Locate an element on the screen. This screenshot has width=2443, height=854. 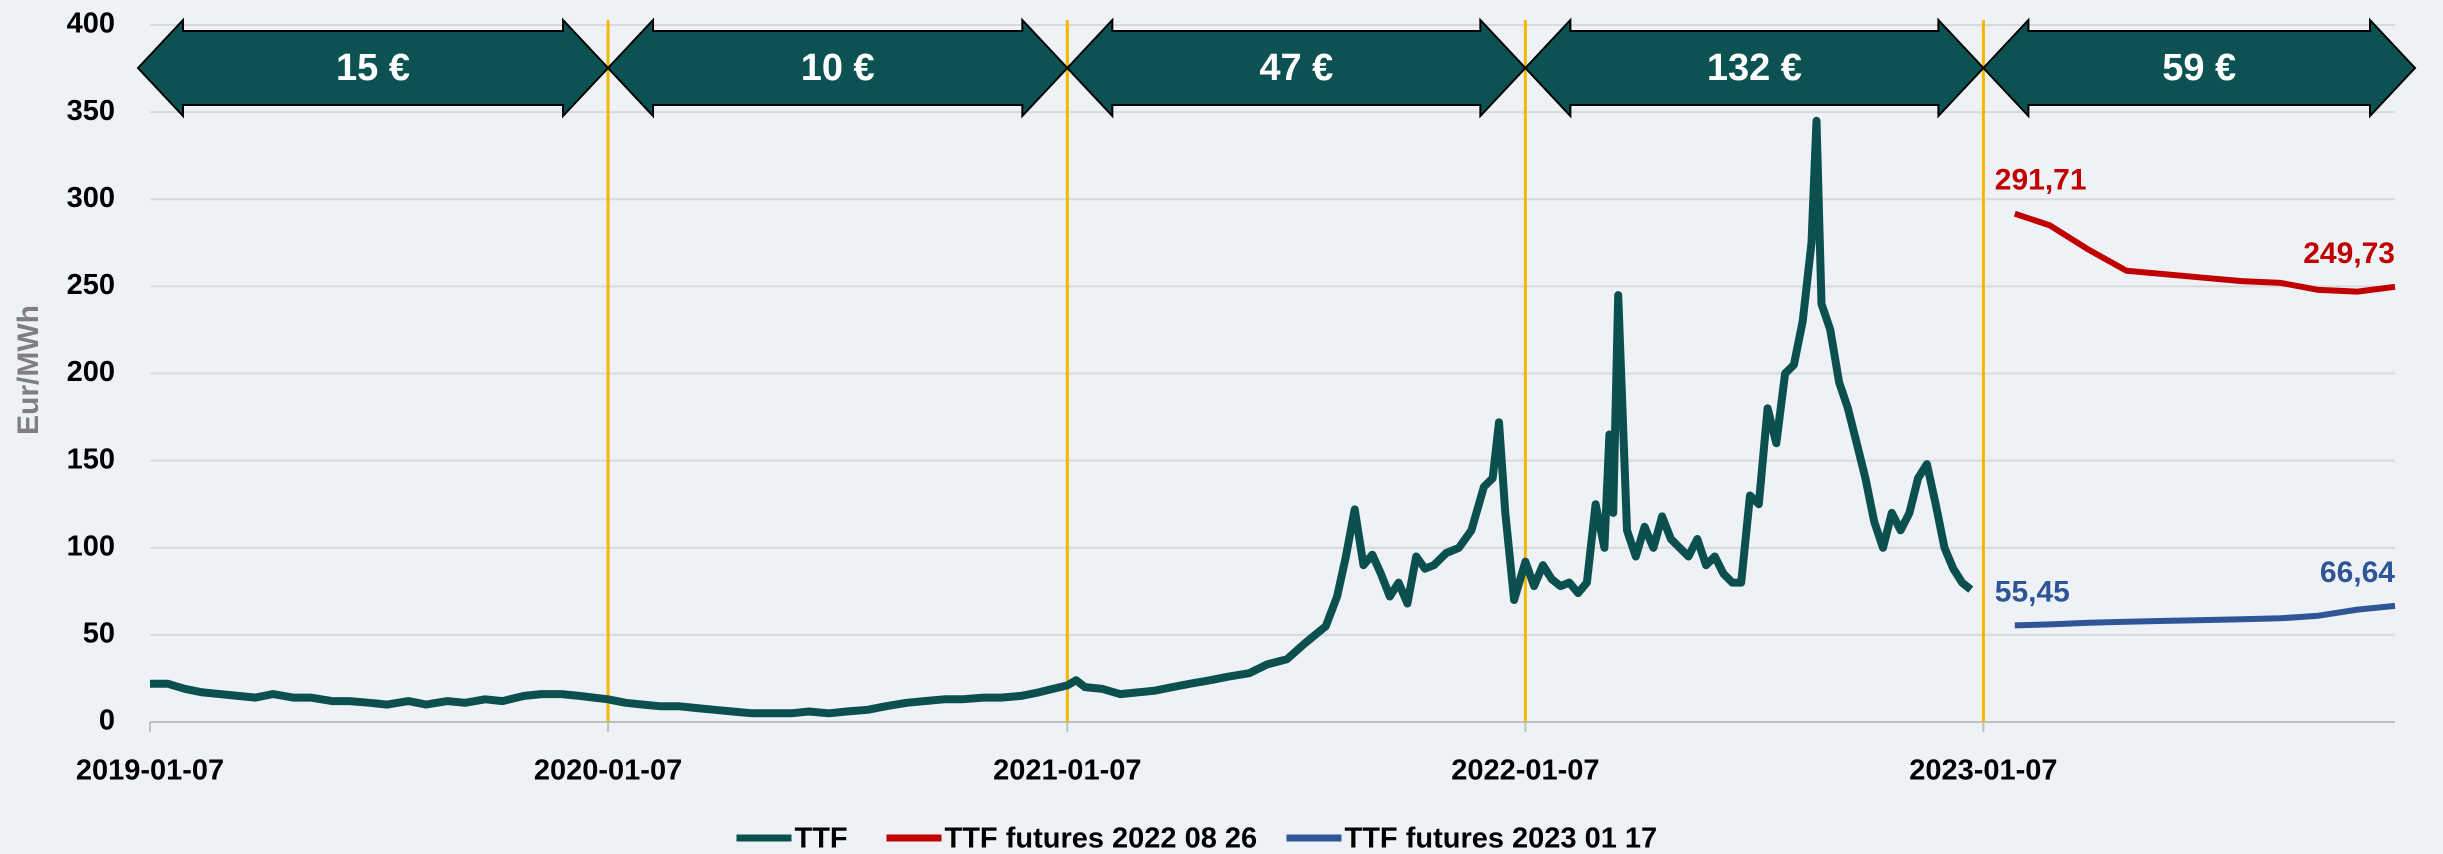
y-tick-label: 150 is located at coordinates (91, 459).